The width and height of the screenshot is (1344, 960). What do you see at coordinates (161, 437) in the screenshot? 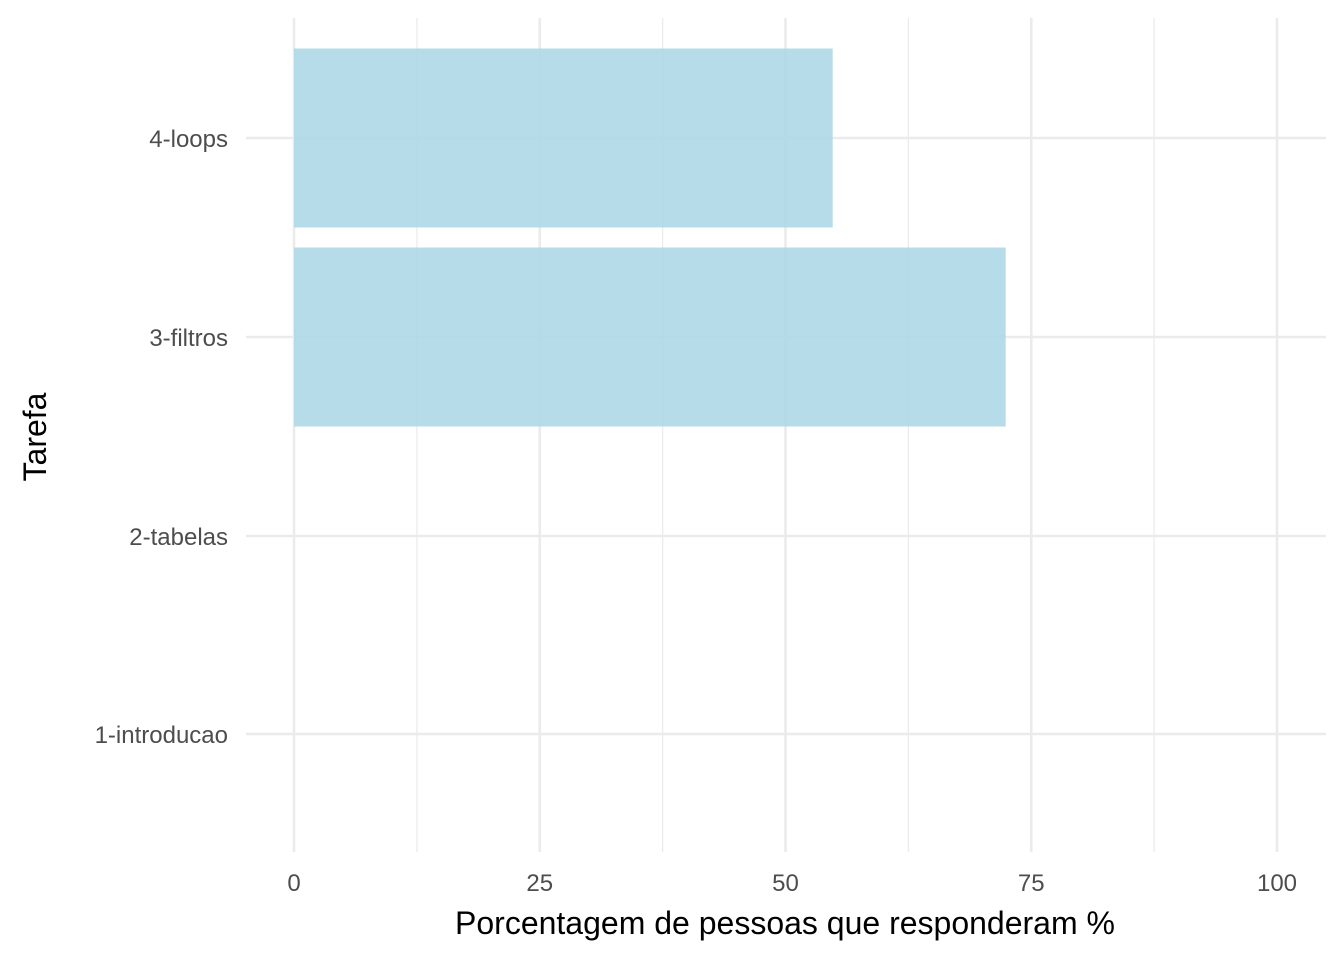
I see `y-tick-labels: 1-introducao 2-tabelas 3-filtros 4-loops` at bounding box center [161, 437].